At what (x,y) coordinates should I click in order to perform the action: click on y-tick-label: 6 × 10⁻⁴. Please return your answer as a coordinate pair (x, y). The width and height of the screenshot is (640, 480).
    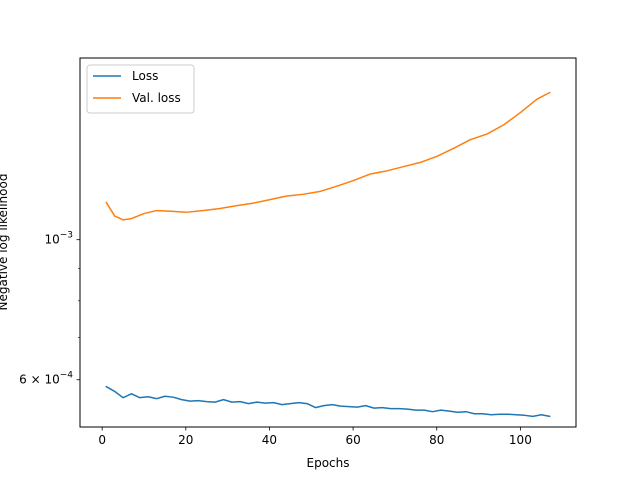
    Looking at the image, I should click on (46, 379).